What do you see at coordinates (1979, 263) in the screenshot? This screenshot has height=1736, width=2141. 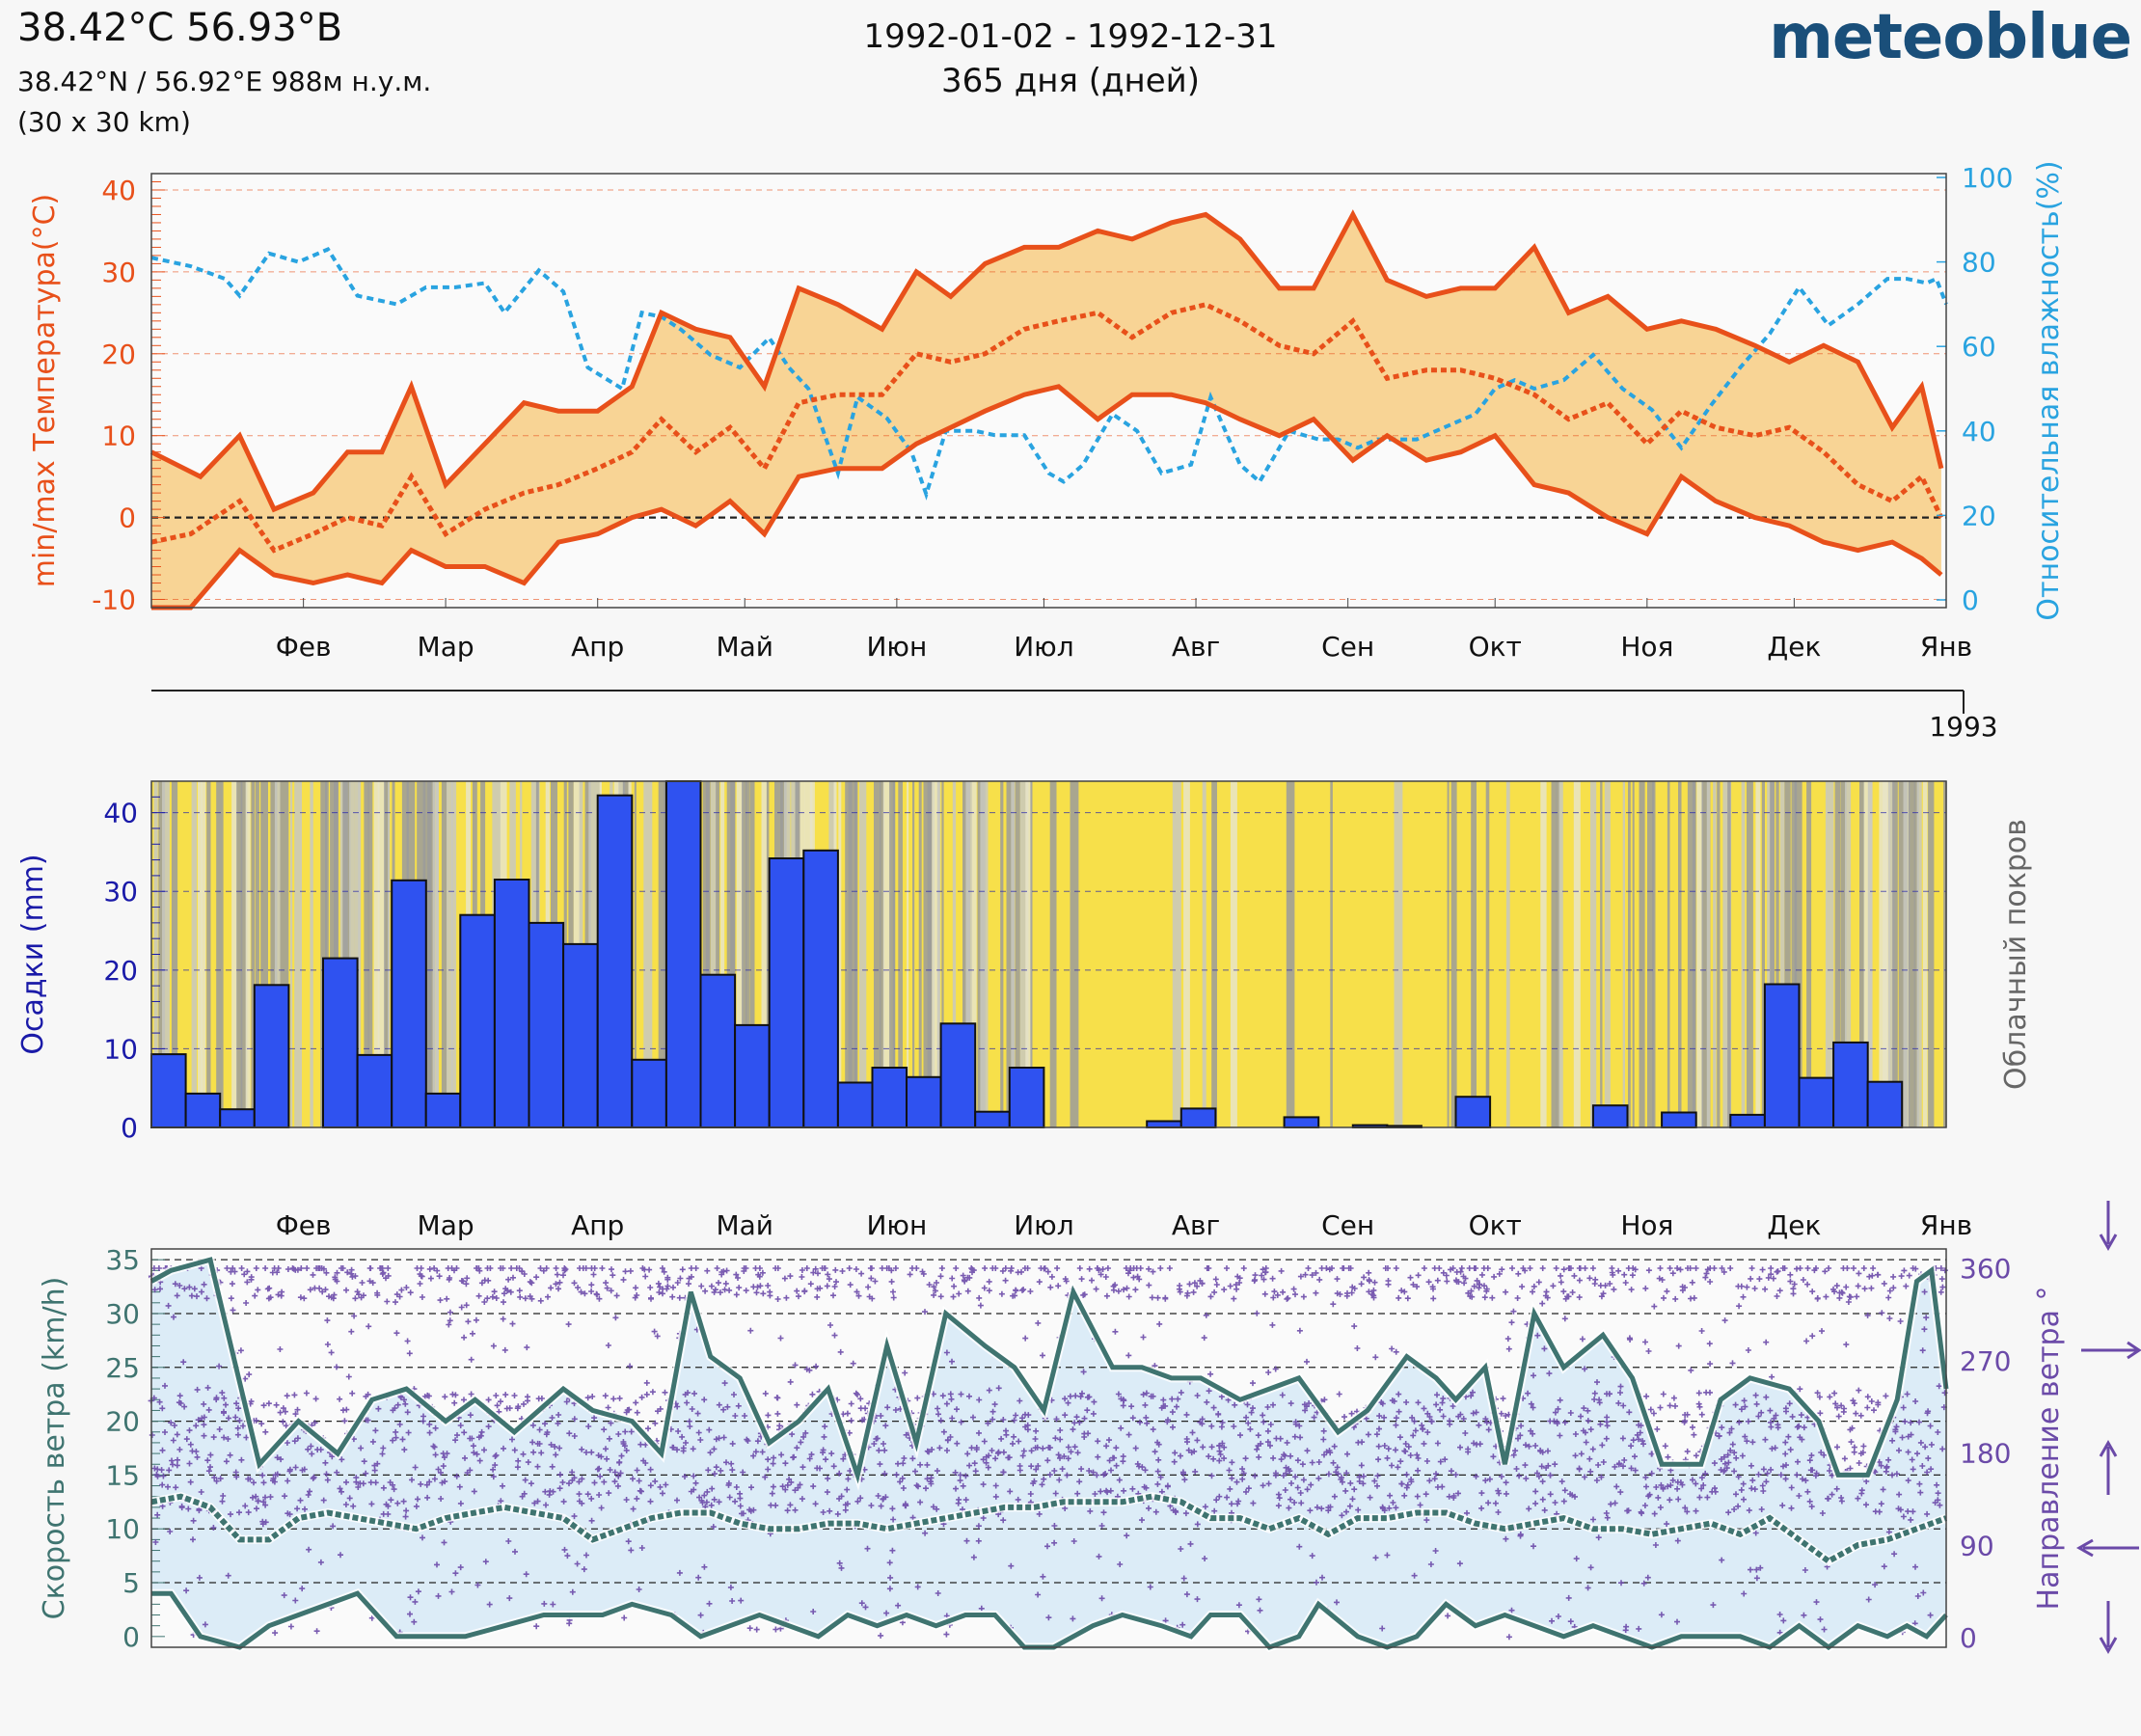 I see `humidity-tick-label: 80` at bounding box center [1979, 263].